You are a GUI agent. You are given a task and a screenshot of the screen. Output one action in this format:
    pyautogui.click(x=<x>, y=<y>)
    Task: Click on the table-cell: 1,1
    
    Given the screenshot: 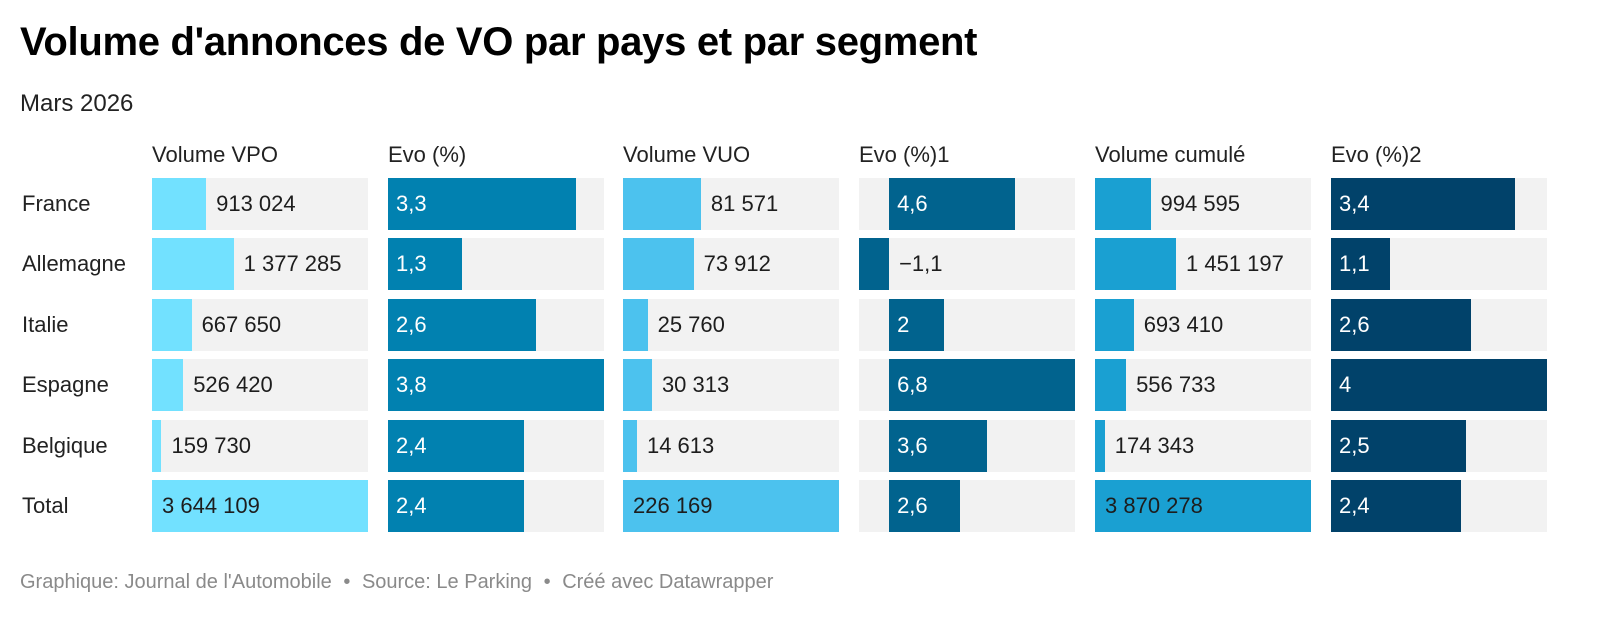 What is the action you would take?
    pyautogui.click(x=1439, y=264)
    